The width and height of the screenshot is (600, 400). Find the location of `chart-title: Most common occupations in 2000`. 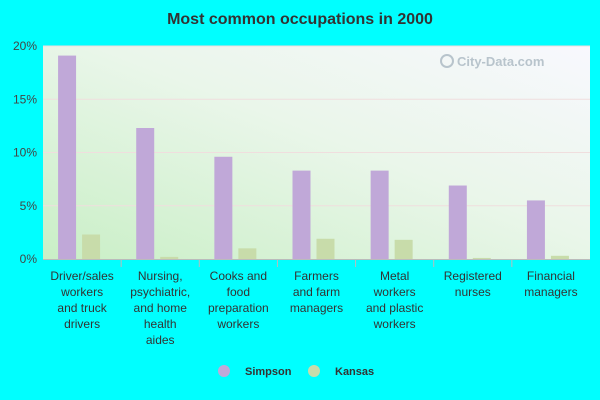

chart-title: Most common occupations in 2000 is located at coordinates (300, 19).